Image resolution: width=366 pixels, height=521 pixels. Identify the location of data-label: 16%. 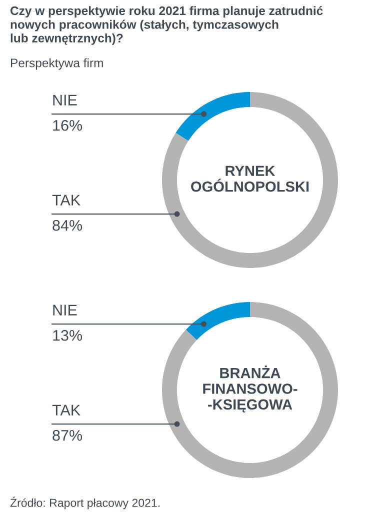
(67, 125).